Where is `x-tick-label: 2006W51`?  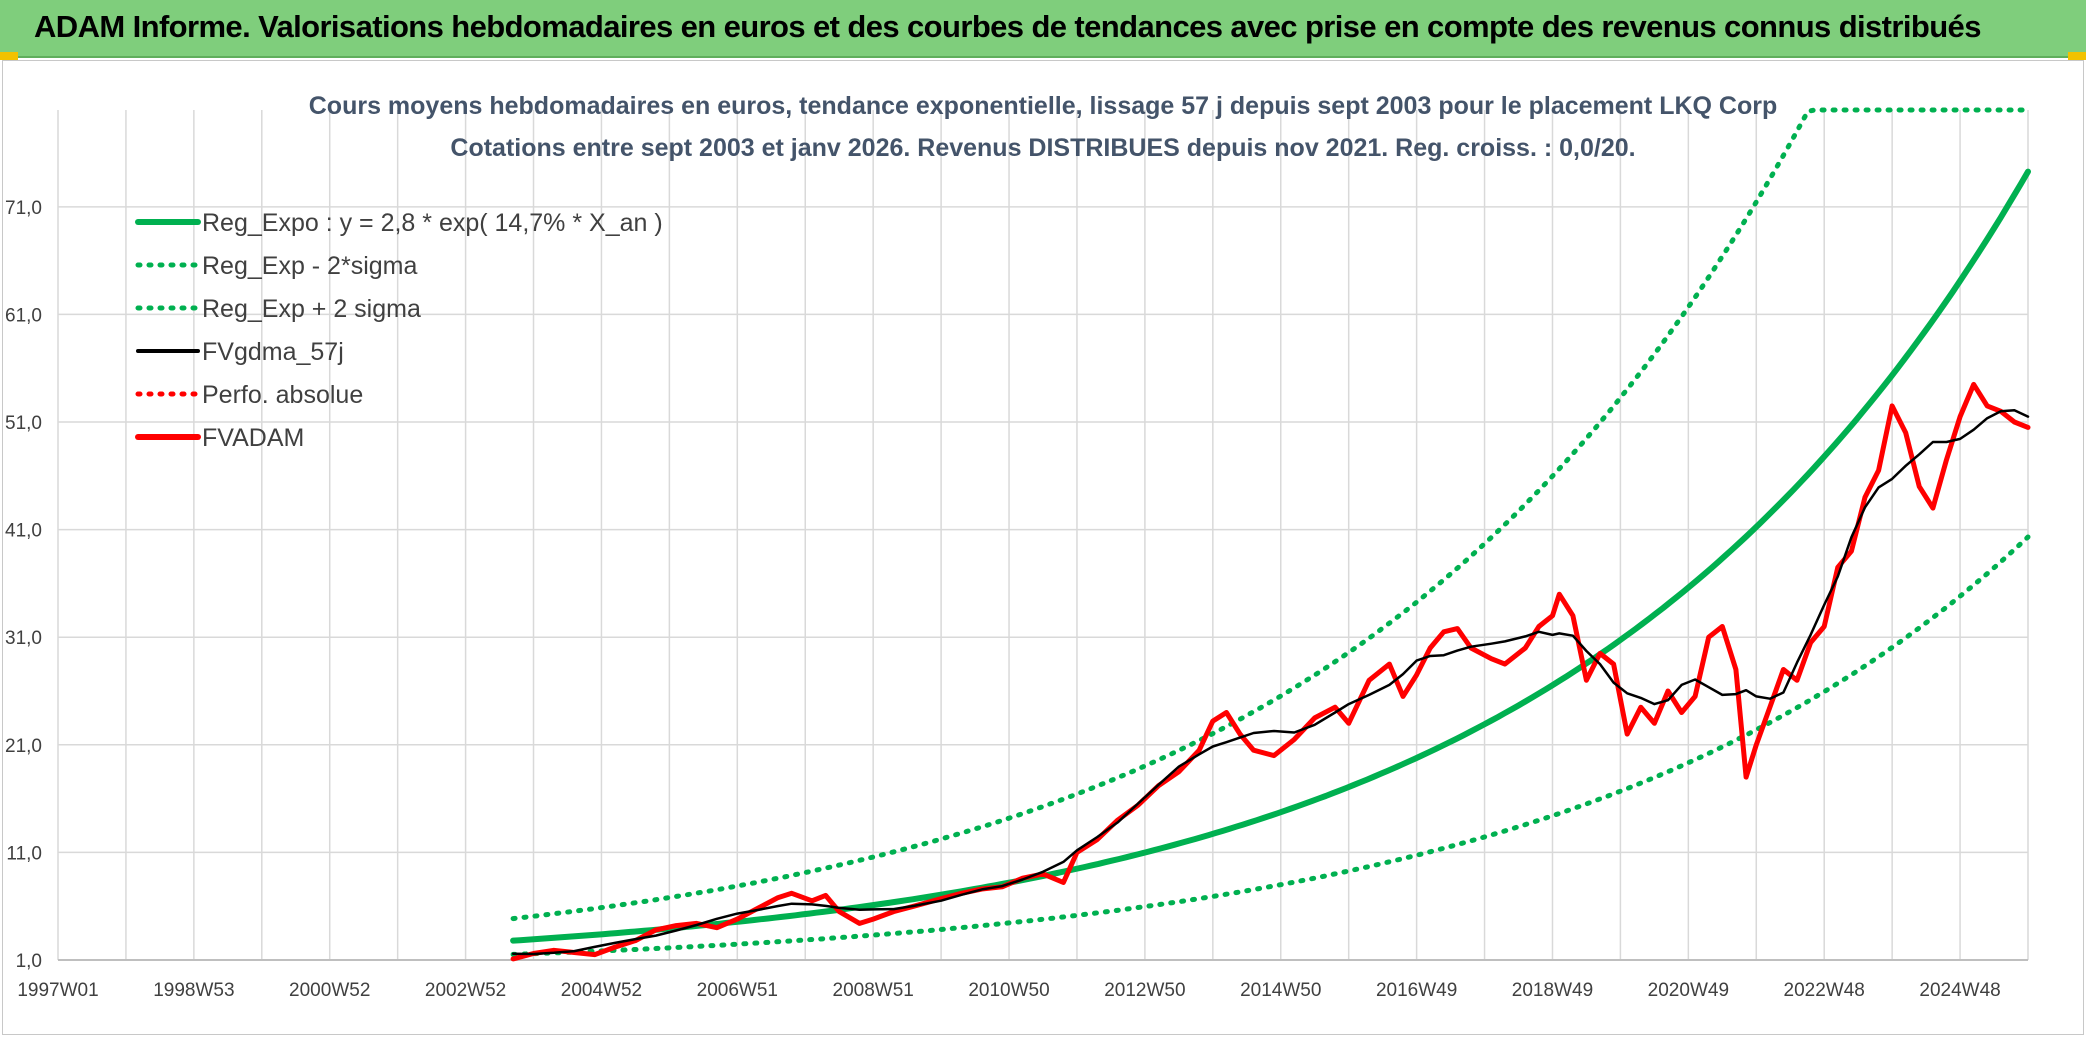
x-tick-label: 2006W51 is located at coordinates (737, 990).